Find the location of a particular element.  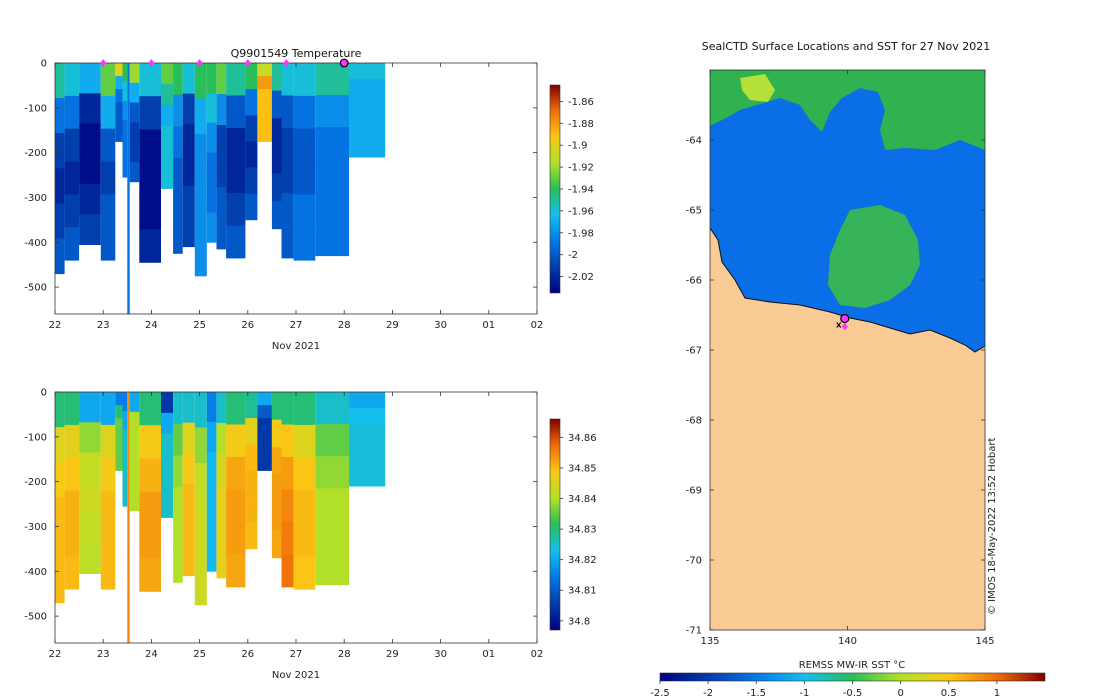

north-sst-band is located at coordinates (847, 110).